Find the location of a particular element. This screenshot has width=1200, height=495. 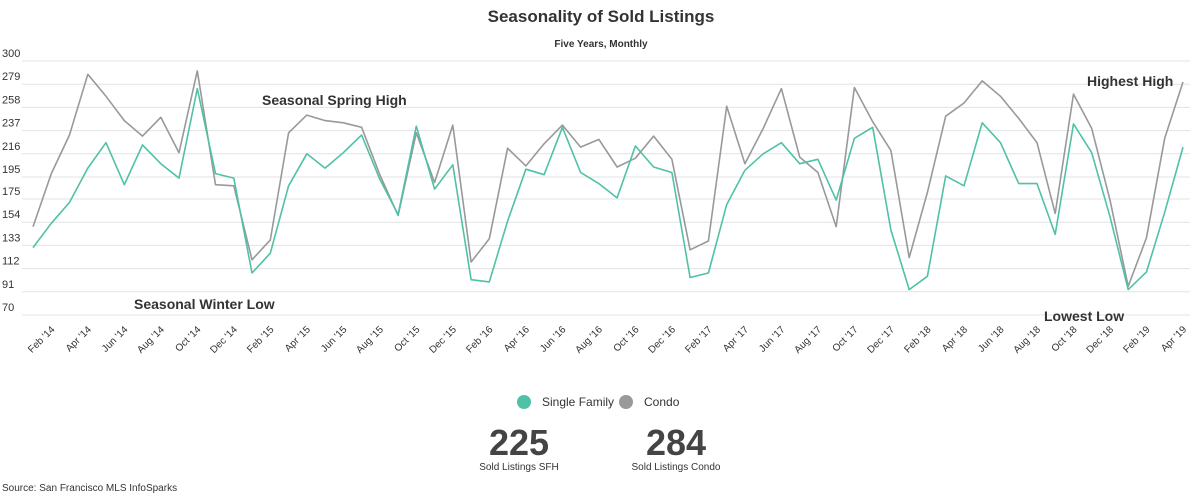

y-tick-label: 216 is located at coordinates (11, 147).